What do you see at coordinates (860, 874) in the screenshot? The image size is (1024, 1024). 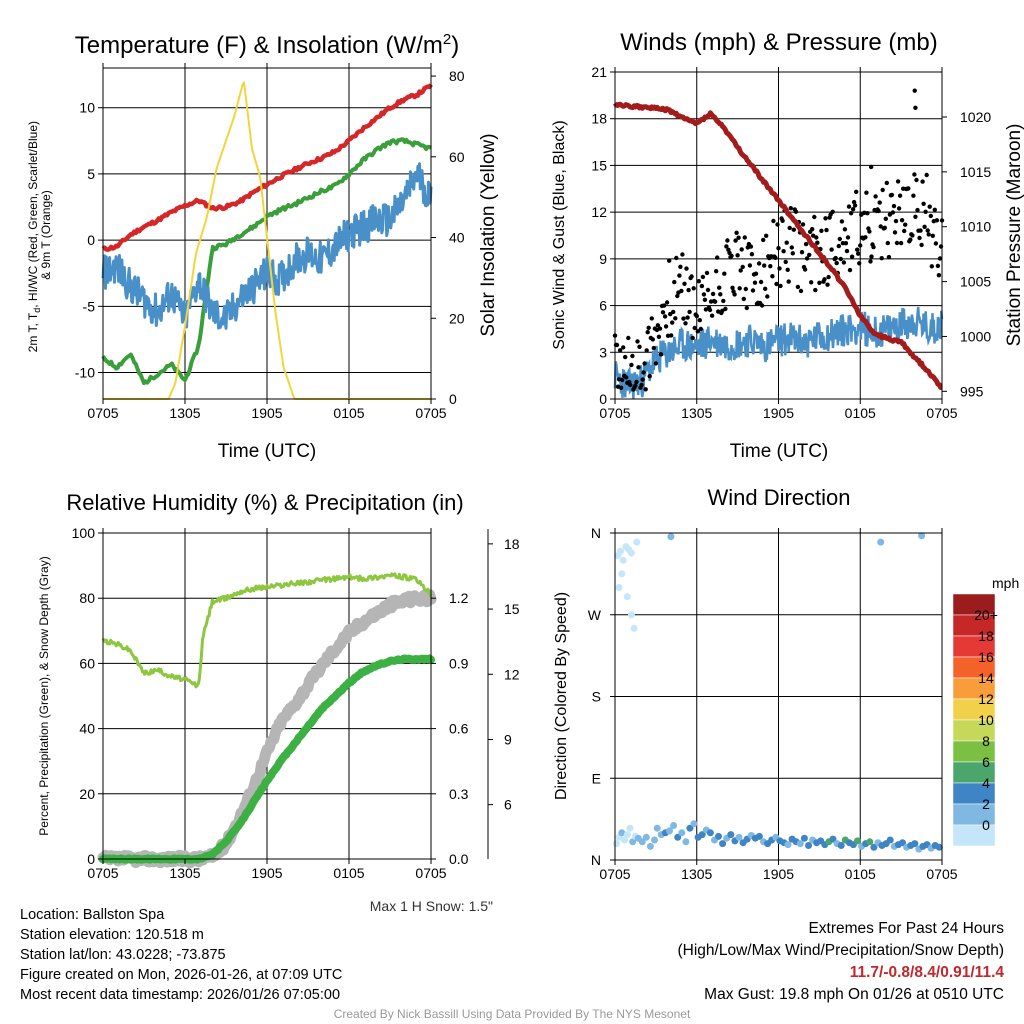 I see `x-tick-label: 0105` at bounding box center [860, 874].